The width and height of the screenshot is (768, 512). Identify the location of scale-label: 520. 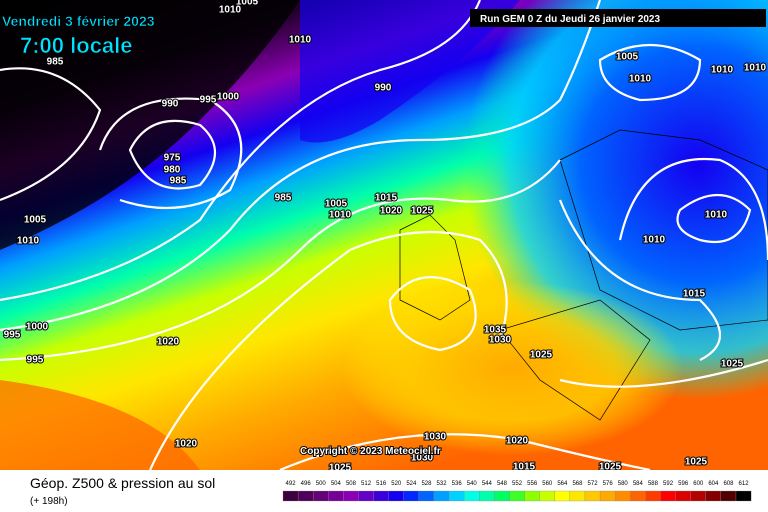
(396, 484).